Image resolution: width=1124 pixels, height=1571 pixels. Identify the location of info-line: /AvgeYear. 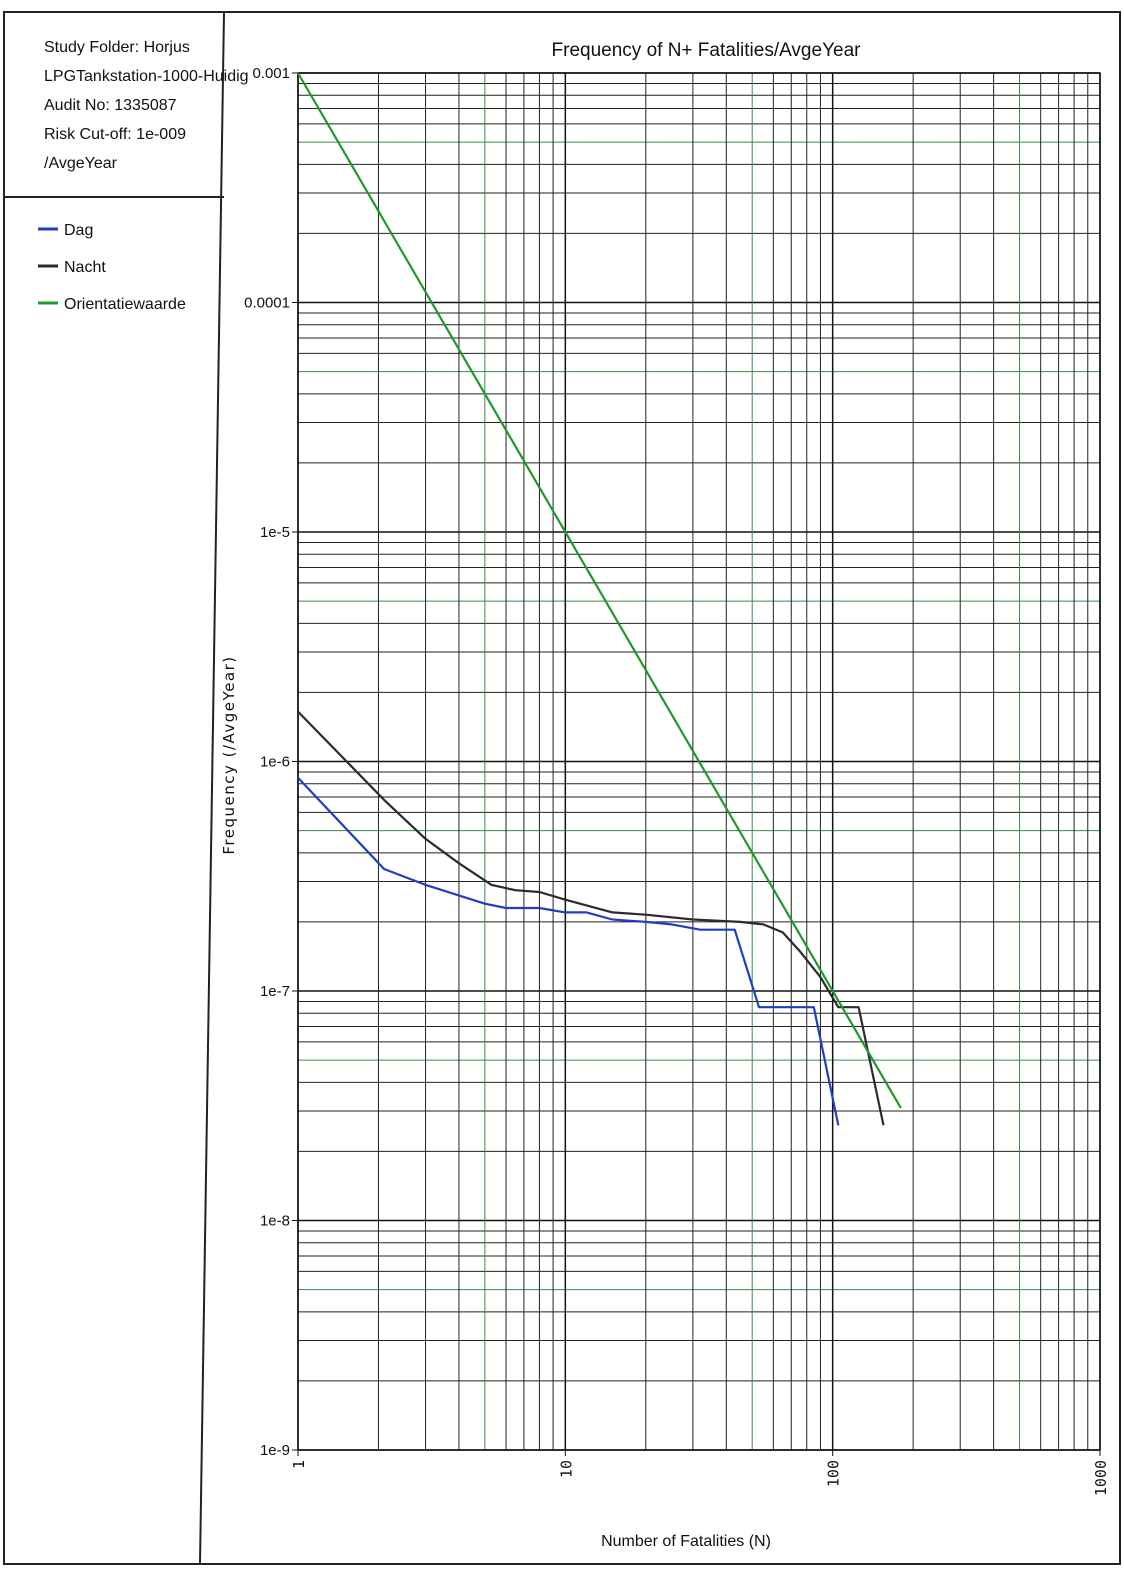
(81, 163).